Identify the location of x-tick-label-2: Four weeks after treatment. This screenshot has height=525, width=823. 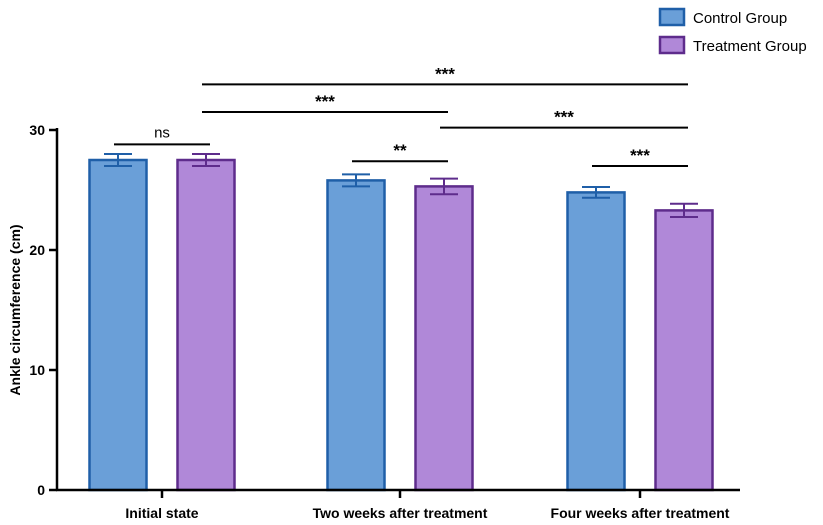
(640, 513).